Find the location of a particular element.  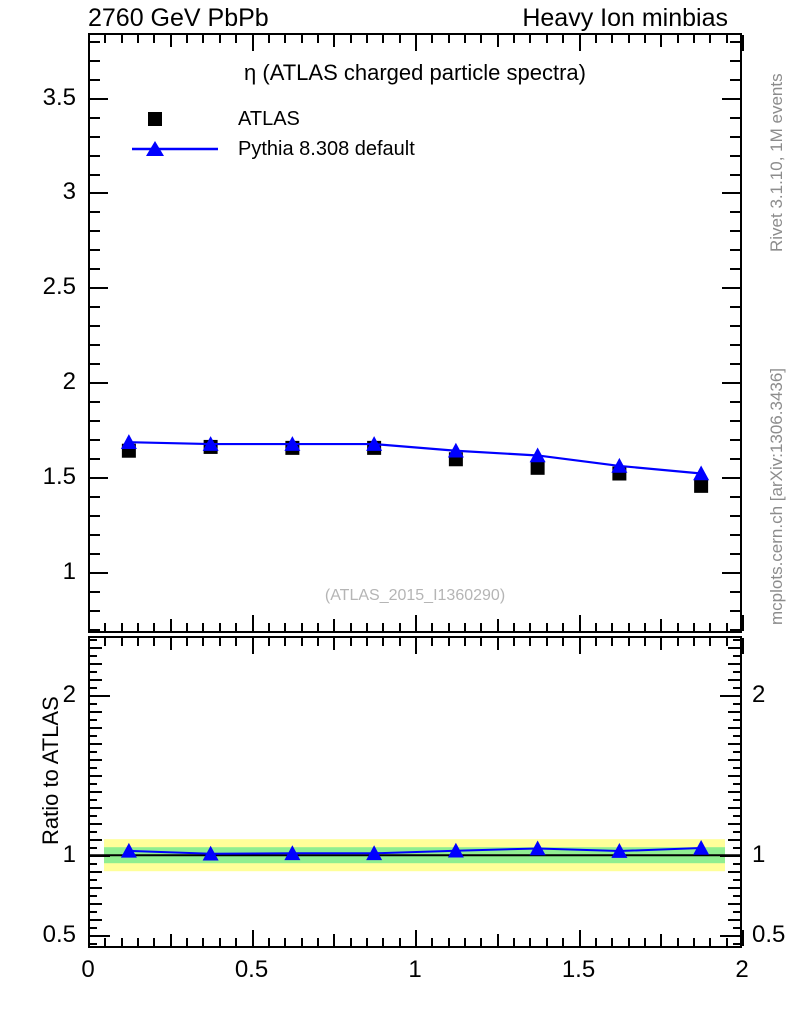

plot-title: η (ATLAS charged particle spectra) is located at coordinates (415, 72).